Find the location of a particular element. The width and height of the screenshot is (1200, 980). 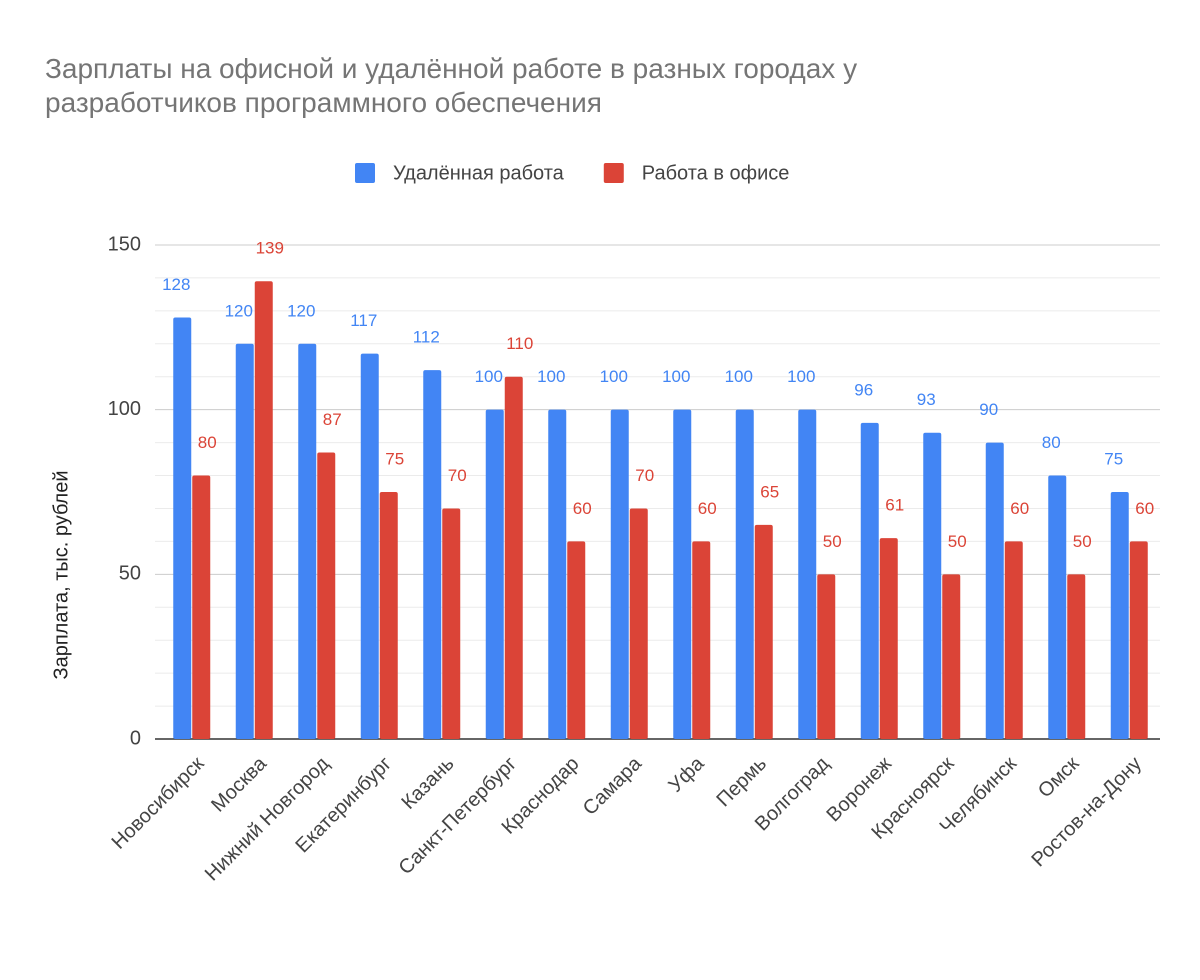

x-tick-label: Омск is located at coordinates (1059, 778).